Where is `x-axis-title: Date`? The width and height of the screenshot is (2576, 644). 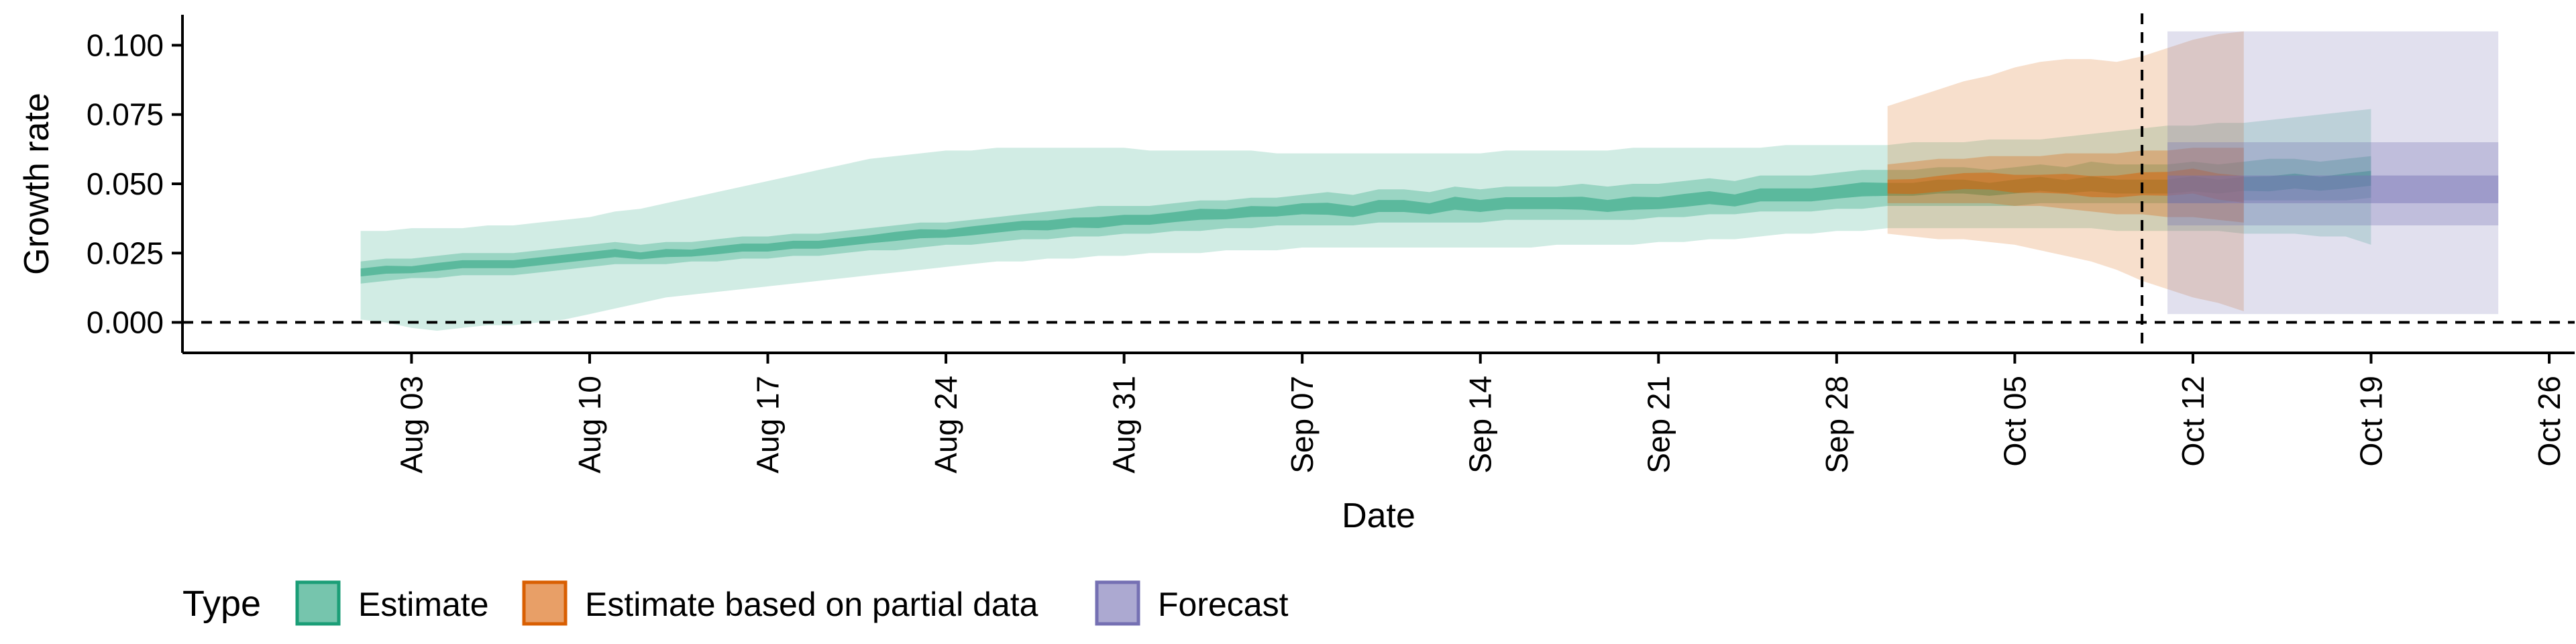 x-axis-title: Date is located at coordinates (1378, 515).